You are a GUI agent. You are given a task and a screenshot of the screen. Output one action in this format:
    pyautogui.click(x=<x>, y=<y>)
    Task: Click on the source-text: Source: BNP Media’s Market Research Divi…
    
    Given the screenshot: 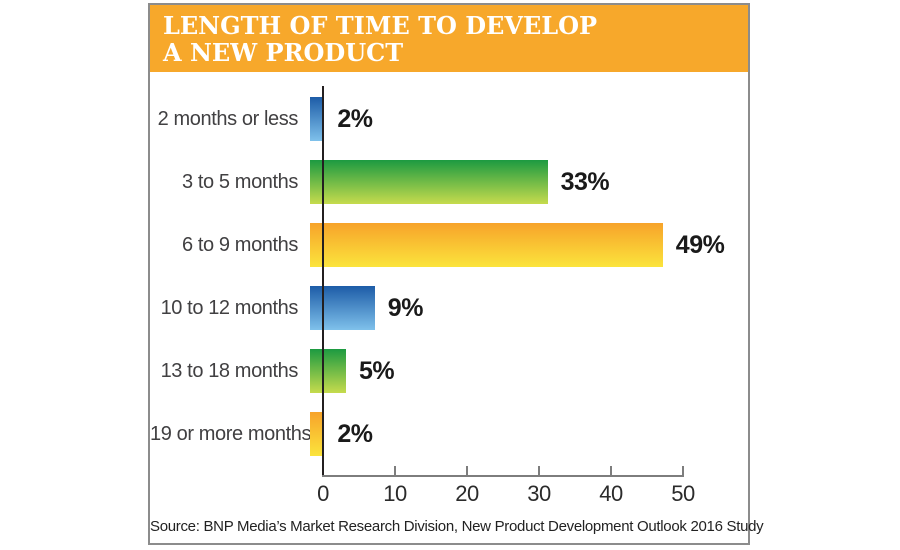 What is the action you would take?
    pyautogui.click(x=457, y=526)
    